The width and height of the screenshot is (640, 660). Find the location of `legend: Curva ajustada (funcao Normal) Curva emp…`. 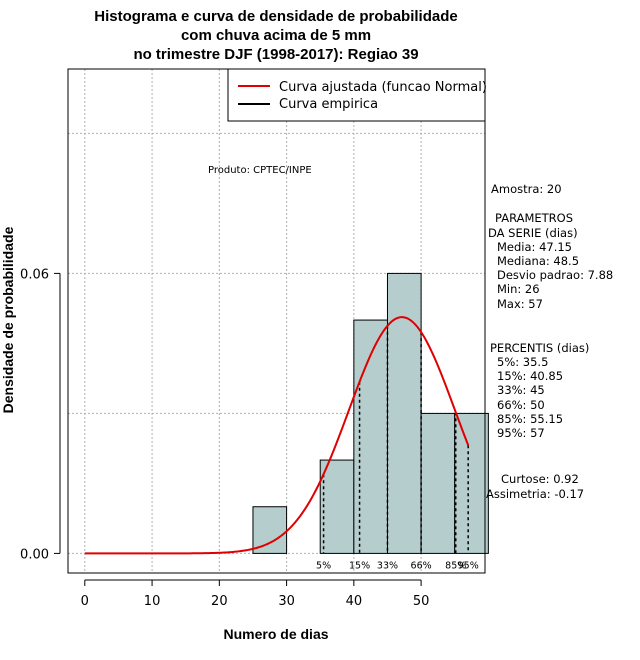

legend: Curva ajustada (funcao Normal) Curva emp… is located at coordinates (357, 95).